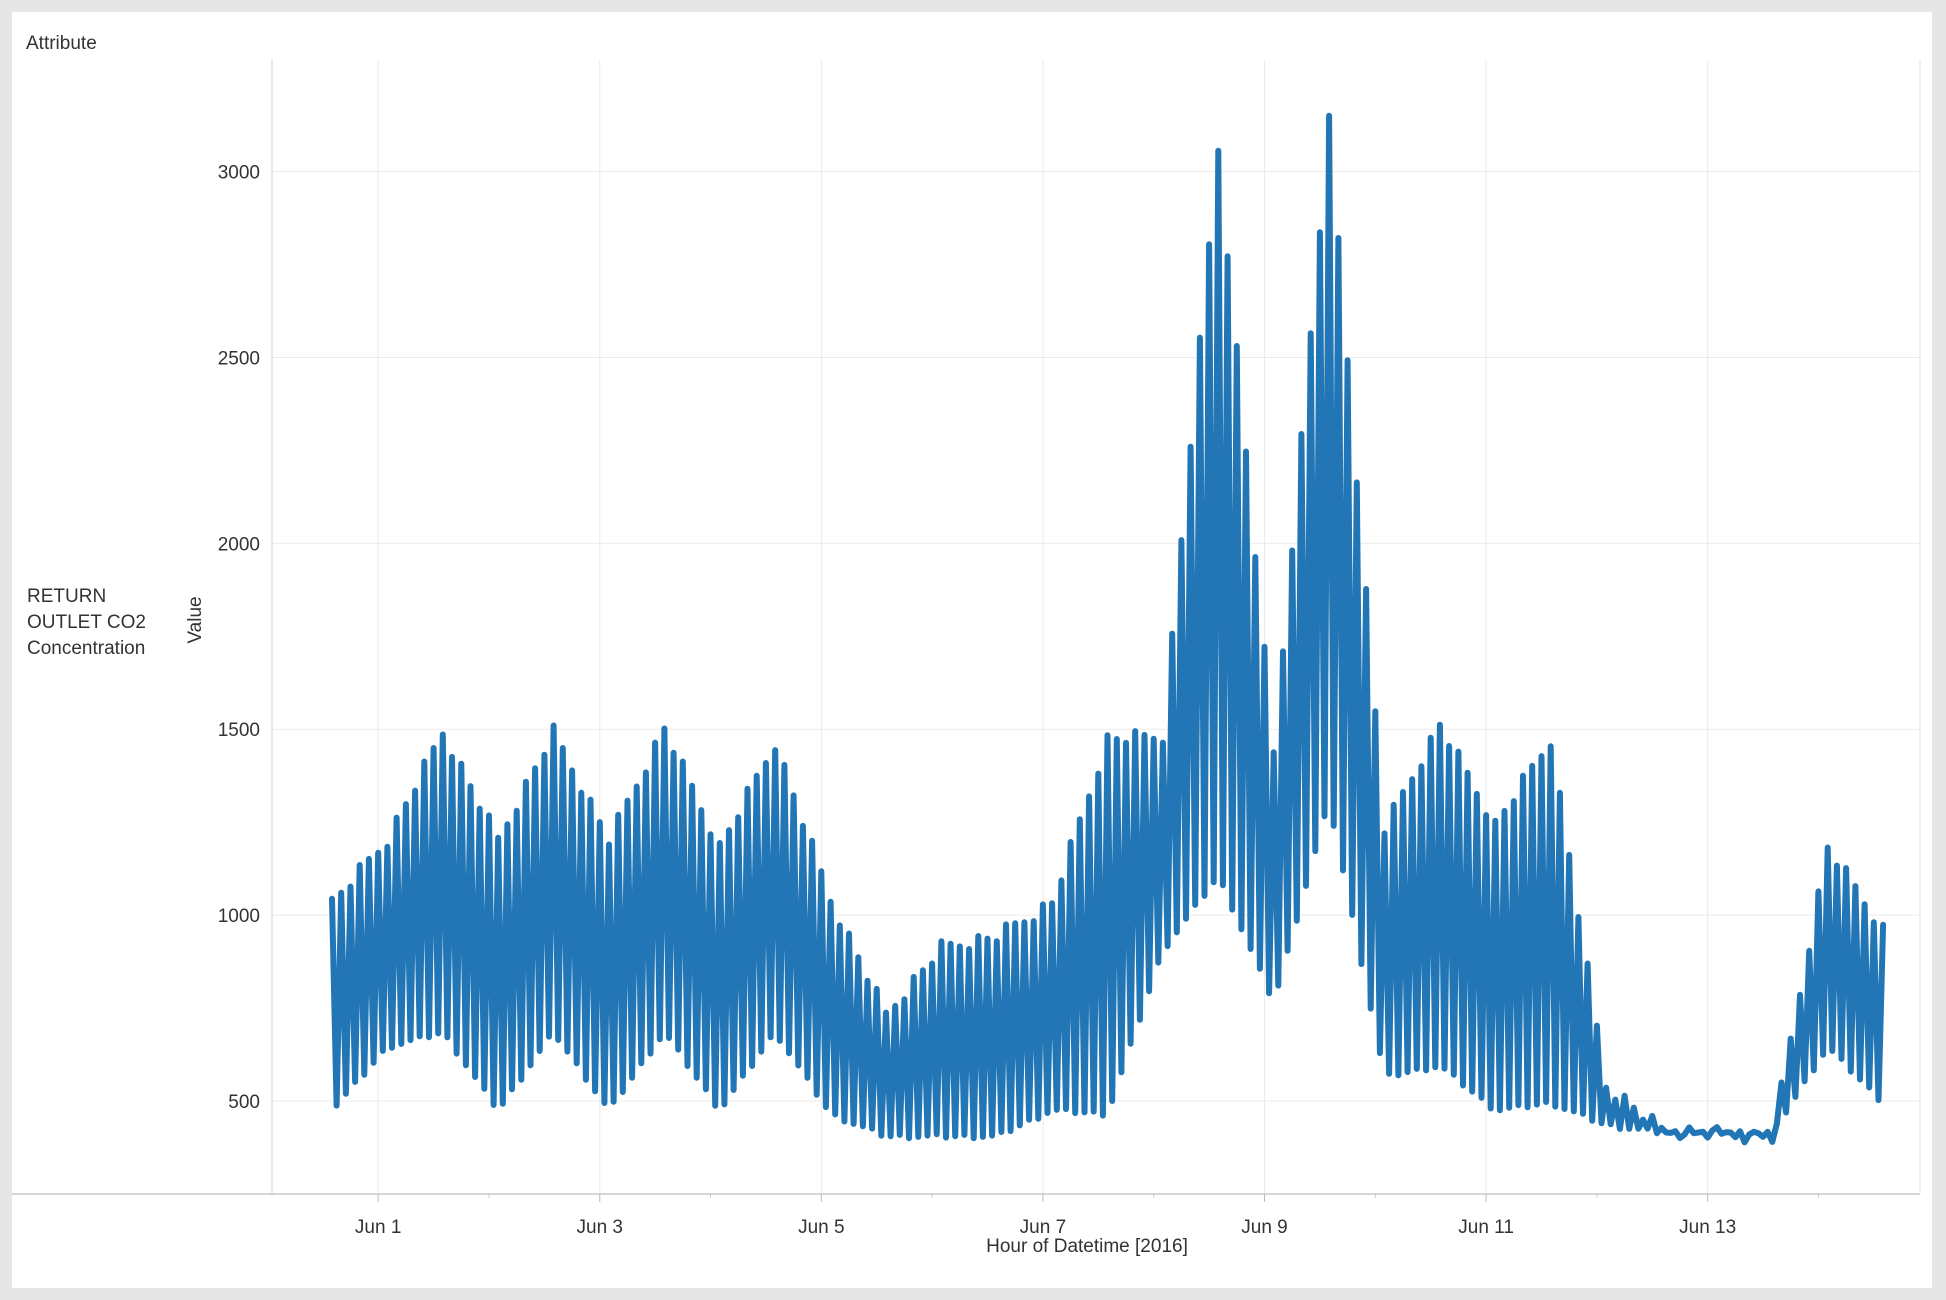 Image resolution: width=1946 pixels, height=1300 pixels. I want to click on row-label-line-1: RETURN, so click(66, 596).